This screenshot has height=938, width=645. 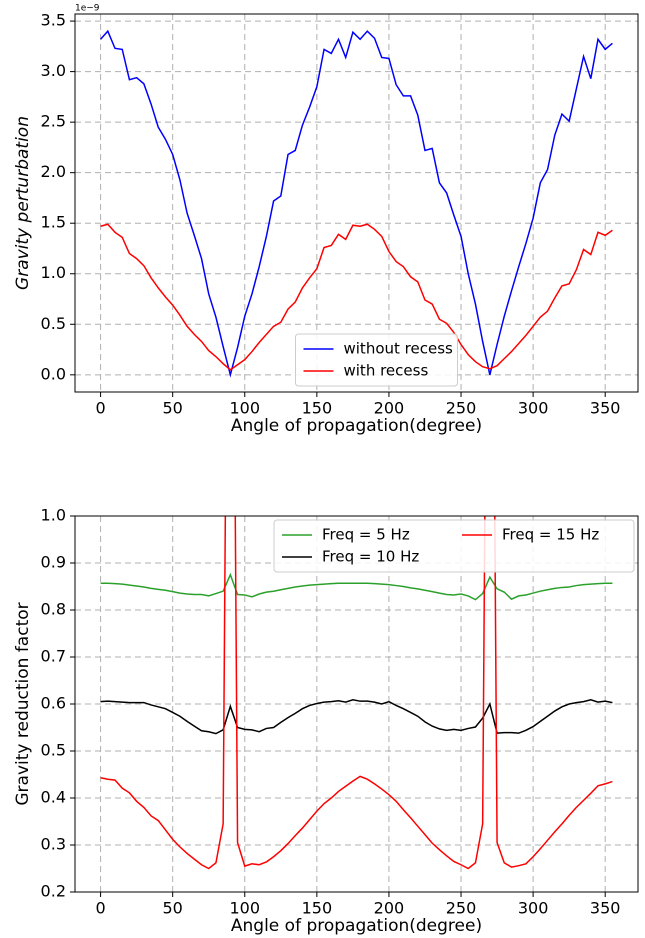 I want to click on legend: Freq = 5 Hz Freq = 10 Hz Freq = 15 Hz, so click(x=454, y=546).